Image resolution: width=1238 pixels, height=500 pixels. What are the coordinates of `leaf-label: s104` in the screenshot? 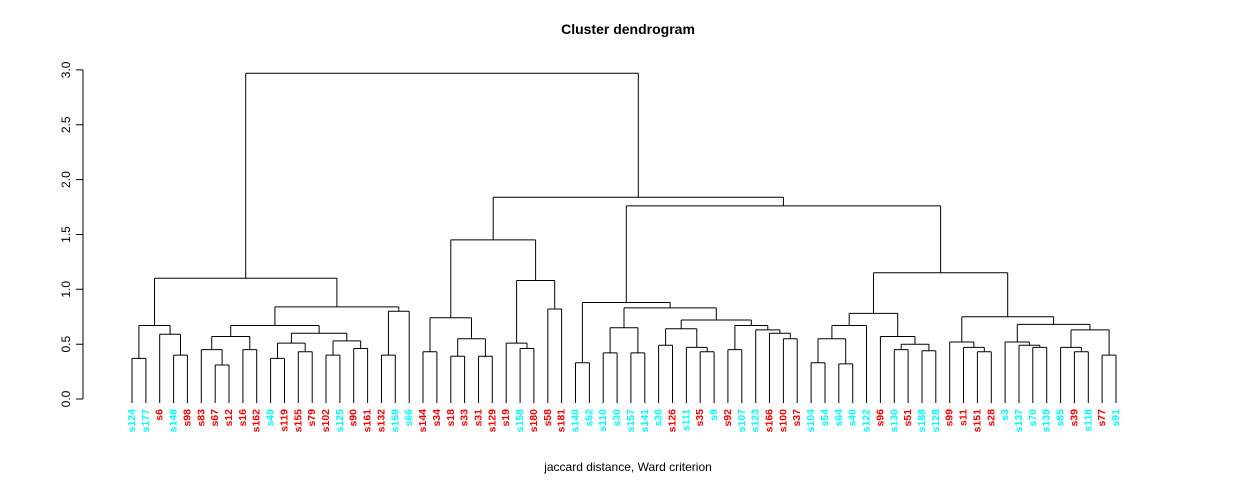 It's located at (811, 421).